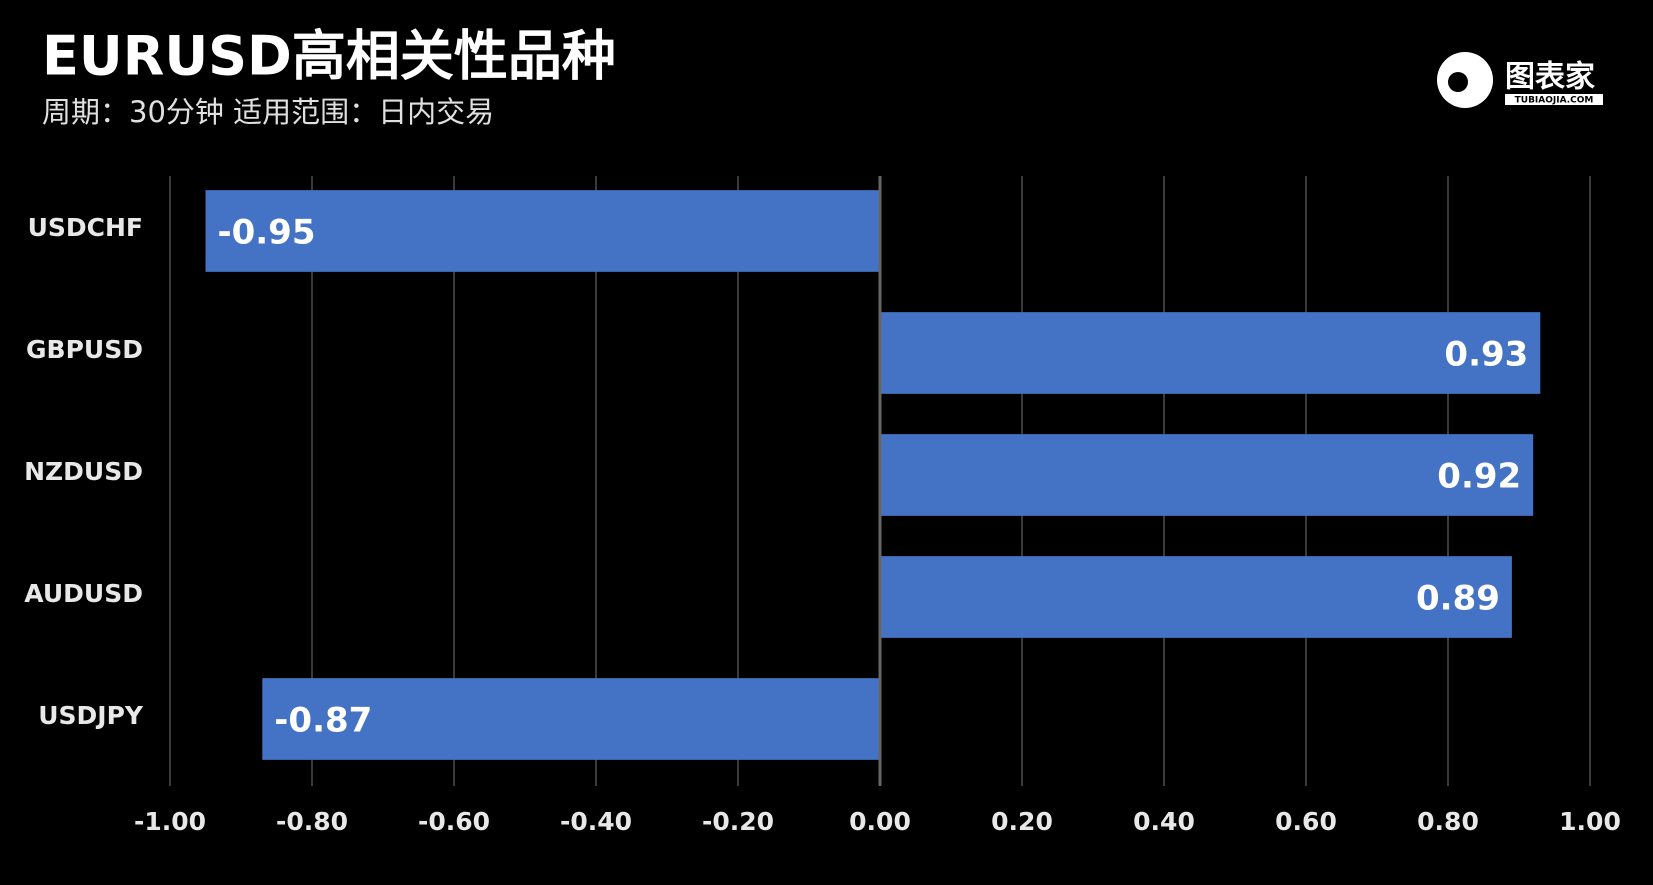 The width and height of the screenshot is (1653, 885). I want to click on x-tick-label: 0.00, so click(880, 821).